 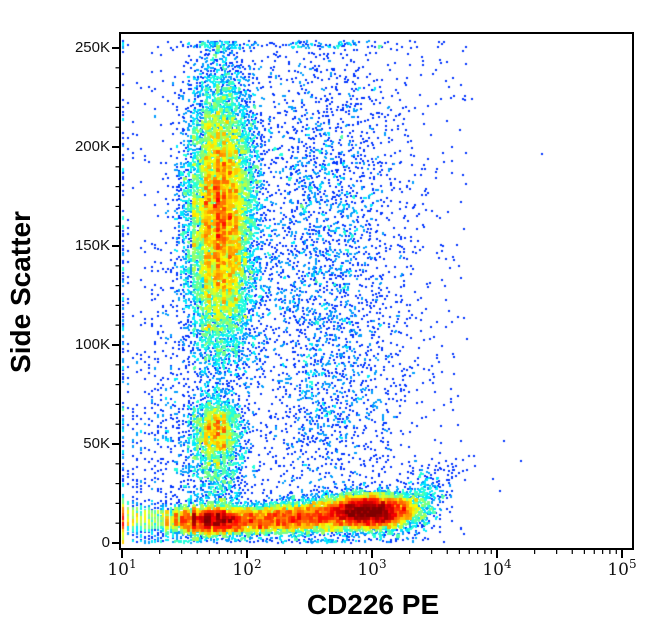 What do you see at coordinates (20, 292) in the screenshot?
I see `y-axis-title: Side Scatter` at bounding box center [20, 292].